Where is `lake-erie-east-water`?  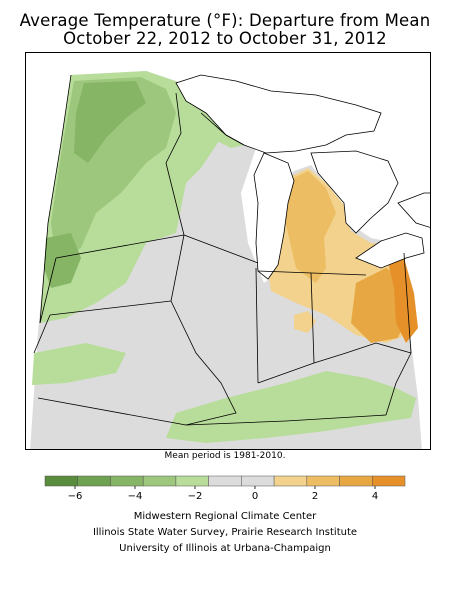 lake-erie-east-water is located at coordinates (413, 210).